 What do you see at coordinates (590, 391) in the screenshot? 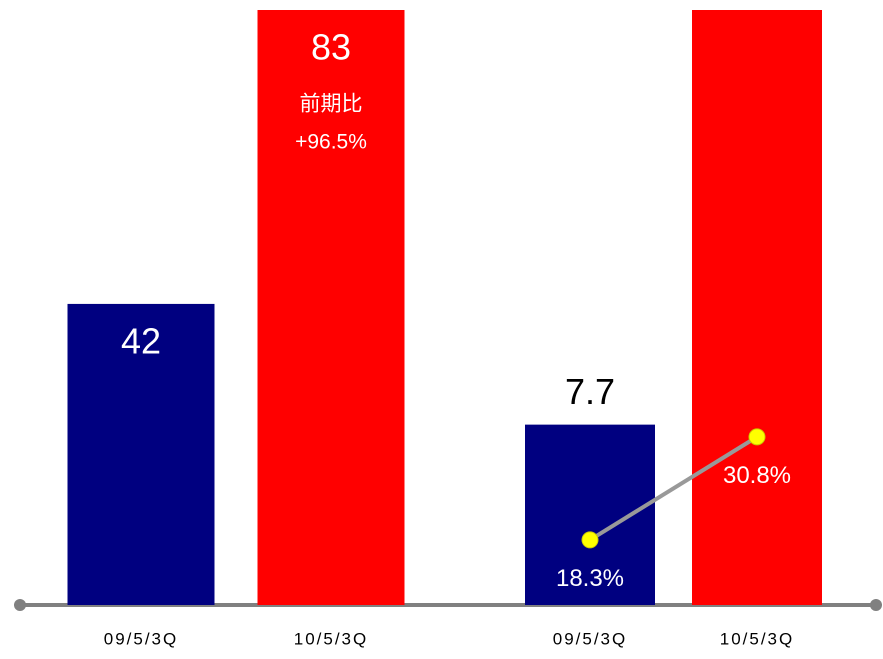
I see `value-label: 7.7` at bounding box center [590, 391].